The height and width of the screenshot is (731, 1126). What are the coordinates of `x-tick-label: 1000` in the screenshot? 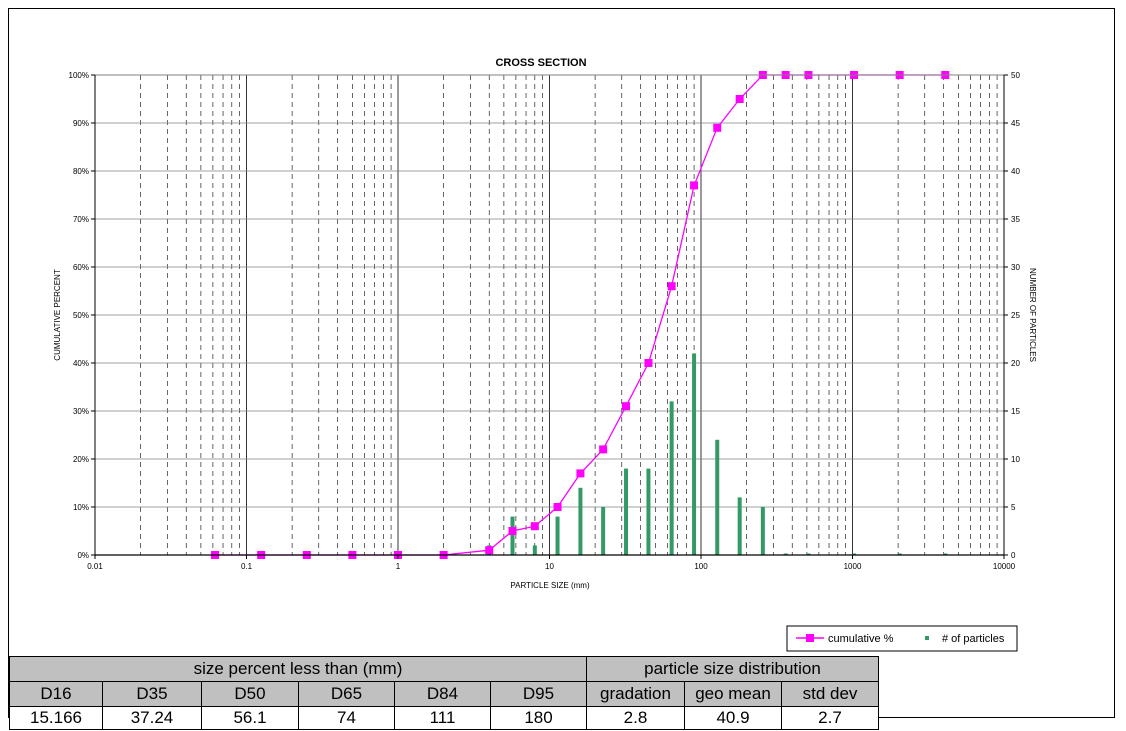 It's located at (853, 566).